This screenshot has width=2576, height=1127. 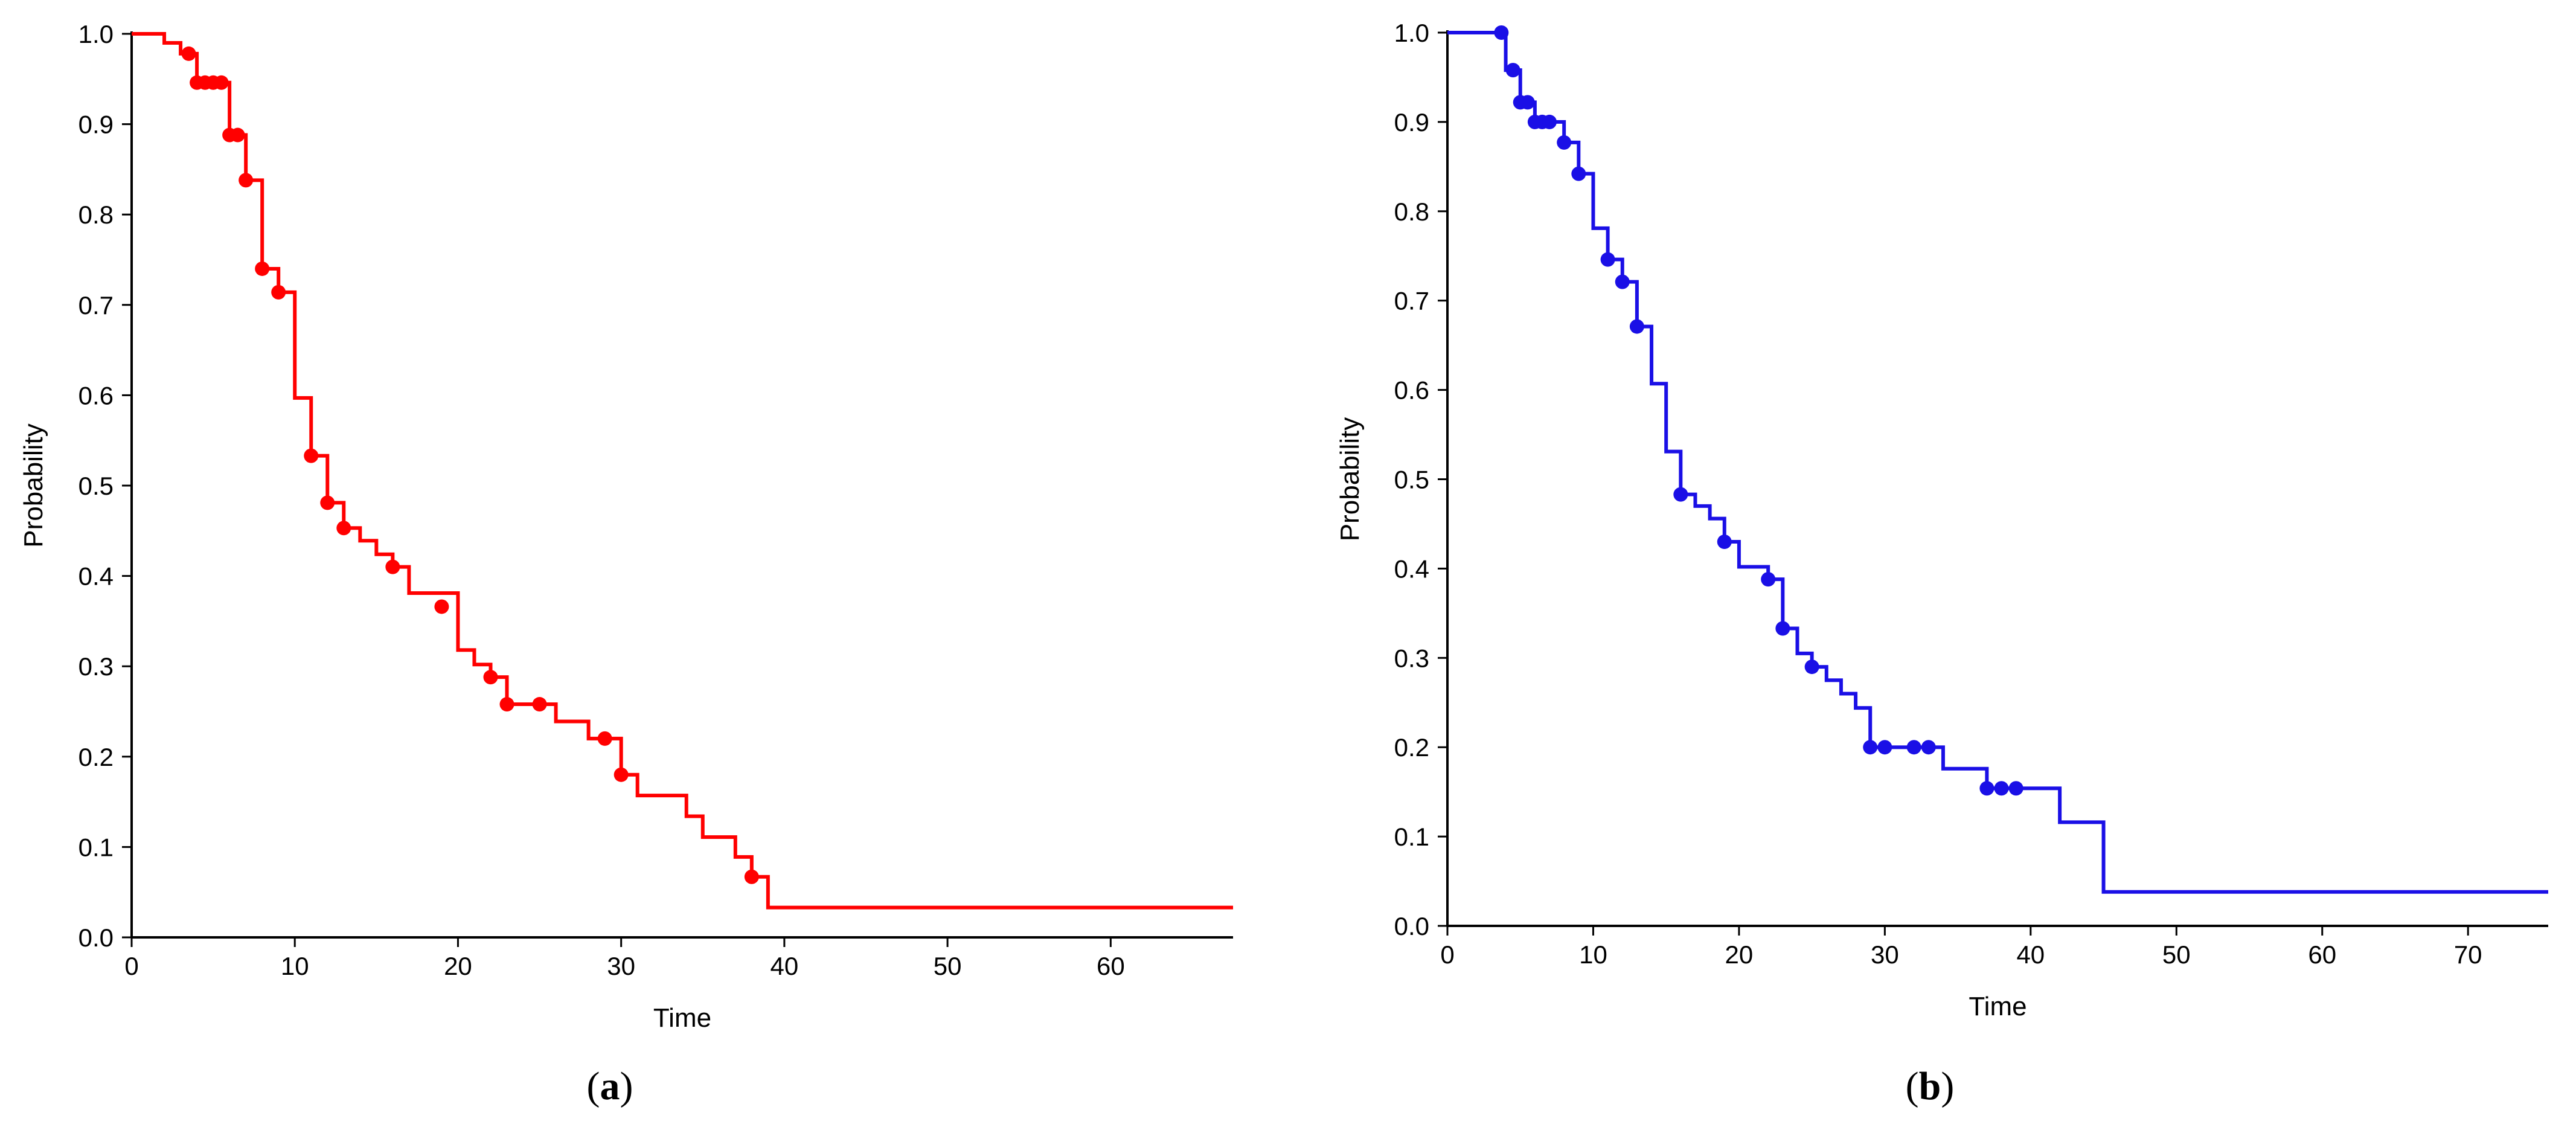 I want to click on caption-letter: b, so click(x=1930, y=1086).